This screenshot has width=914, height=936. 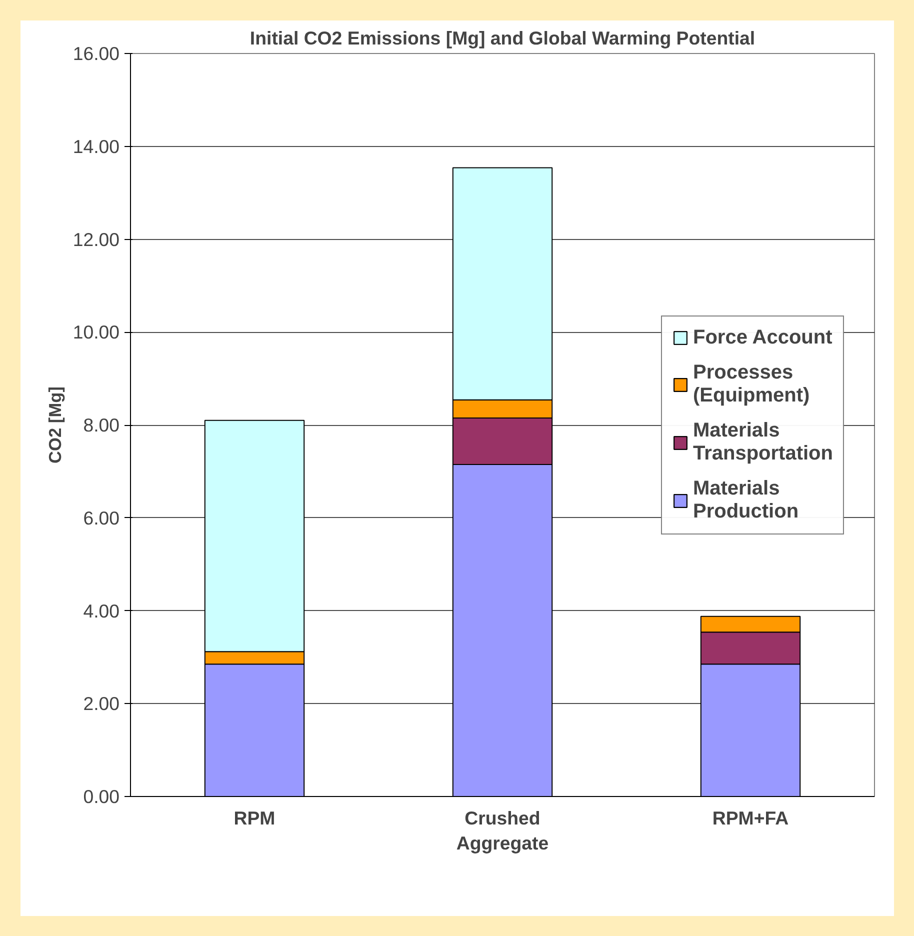 I want to click on legend-label: Processes (Equipment), so click(x=751, y=384).